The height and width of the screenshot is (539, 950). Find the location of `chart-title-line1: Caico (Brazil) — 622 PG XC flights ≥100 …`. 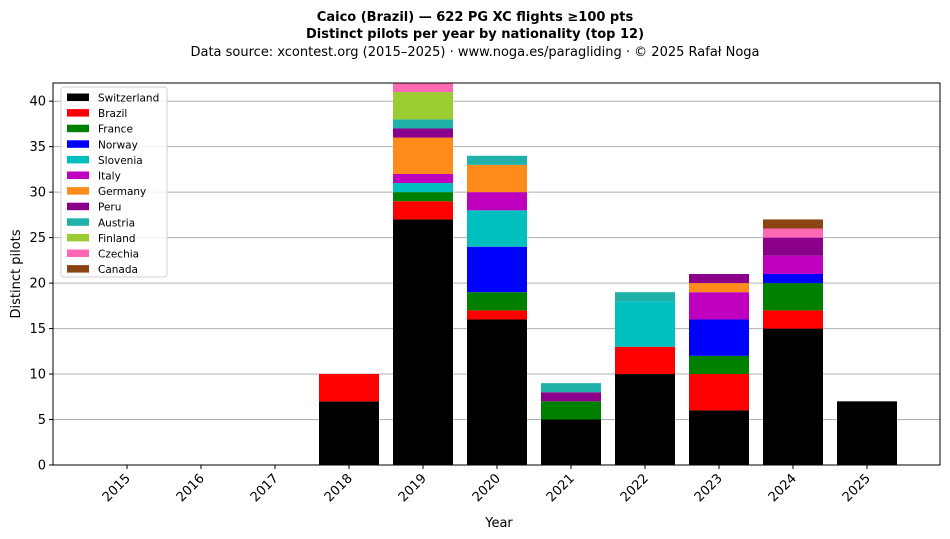

chart-title-line1: Caico (Brazil) — 622 PG XC flights ≥100 … is located at coordinates (475, 17).